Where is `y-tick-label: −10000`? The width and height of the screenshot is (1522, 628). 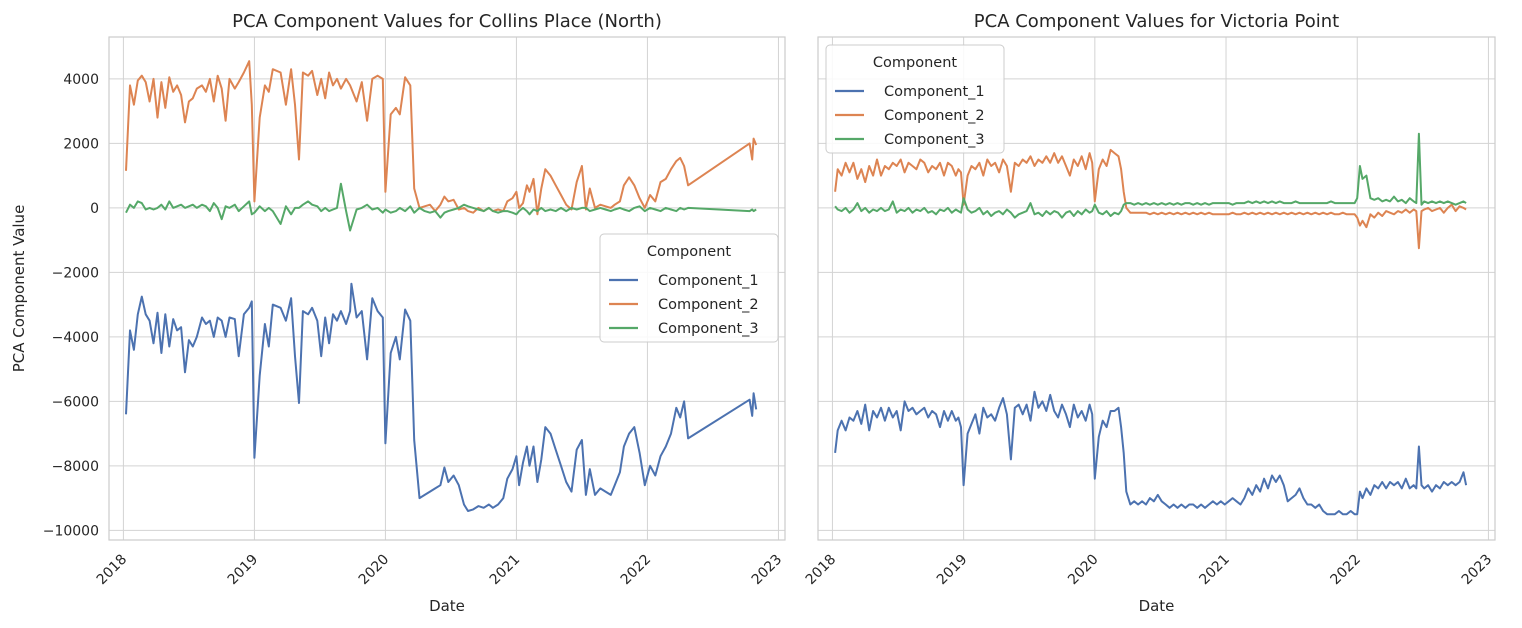 y-tick-label: −10000 is located at coordinates (71, 531).